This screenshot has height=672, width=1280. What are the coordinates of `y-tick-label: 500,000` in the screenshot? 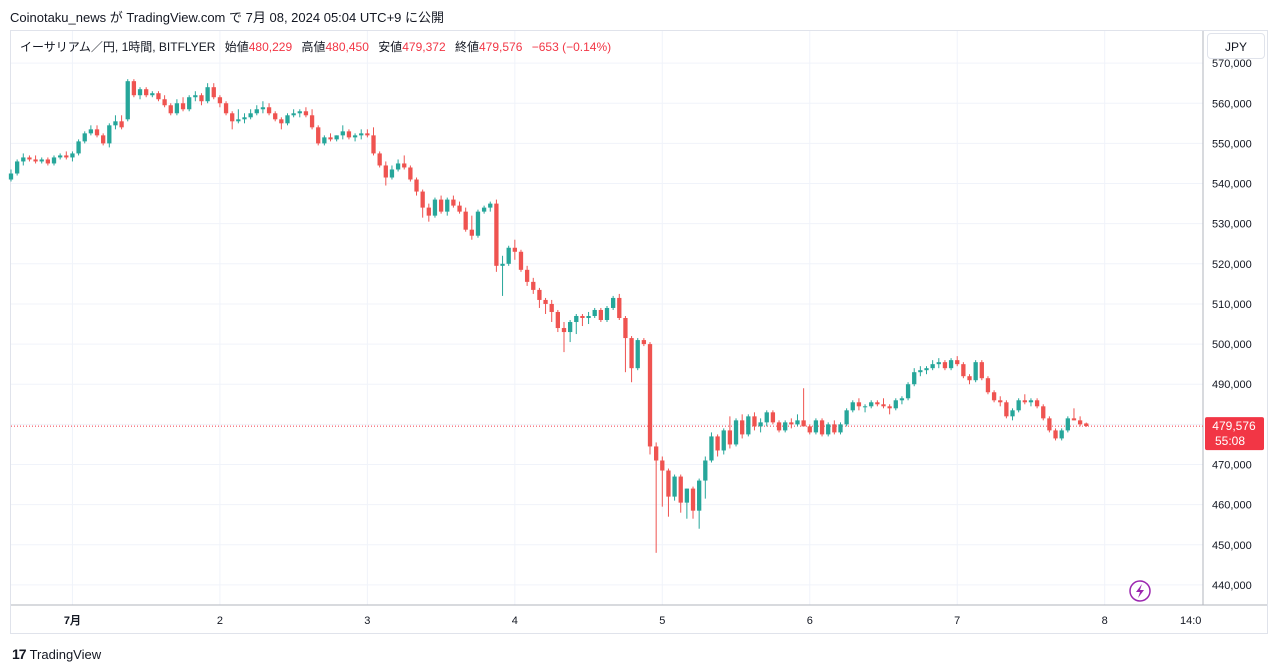 It's located at (1232, 345).